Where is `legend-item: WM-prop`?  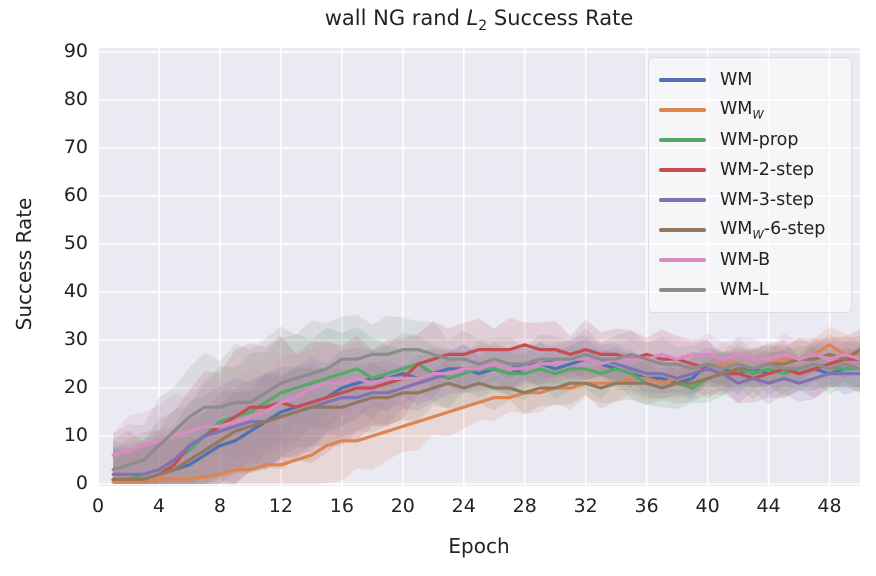
legend-item: WM-prop is located at coordinates (751, 140).